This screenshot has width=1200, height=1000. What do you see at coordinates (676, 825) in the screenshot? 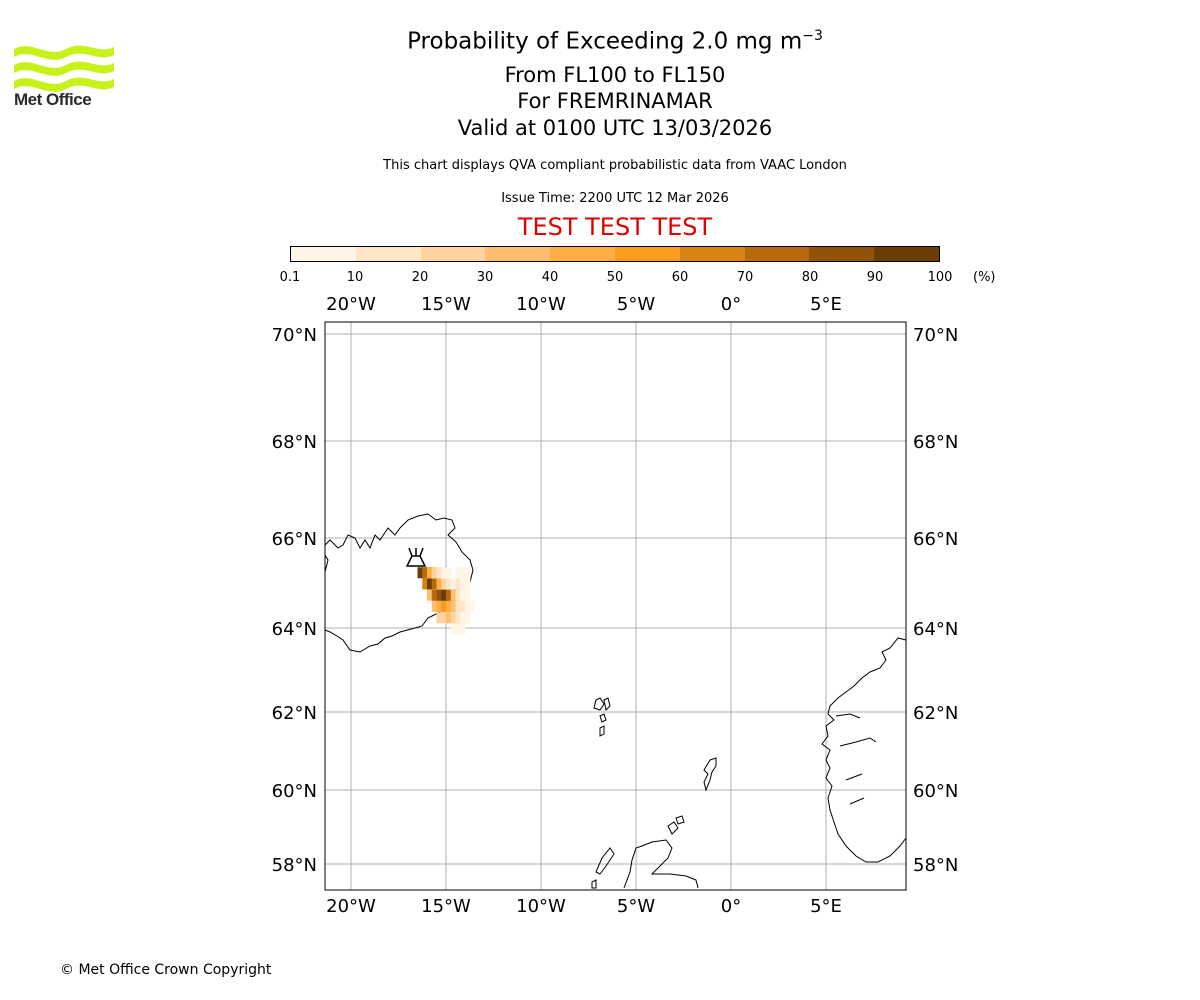
I see `coast-orkney` at bounding box center [676, 825].